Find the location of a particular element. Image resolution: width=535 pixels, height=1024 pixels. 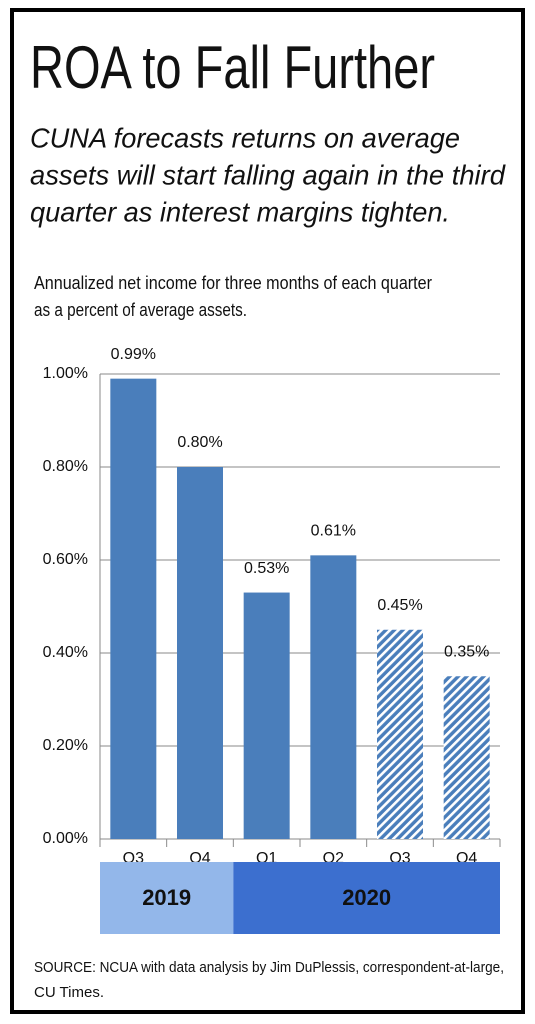

y-tick-label: 1.00% is located at coordinates (65, 373).